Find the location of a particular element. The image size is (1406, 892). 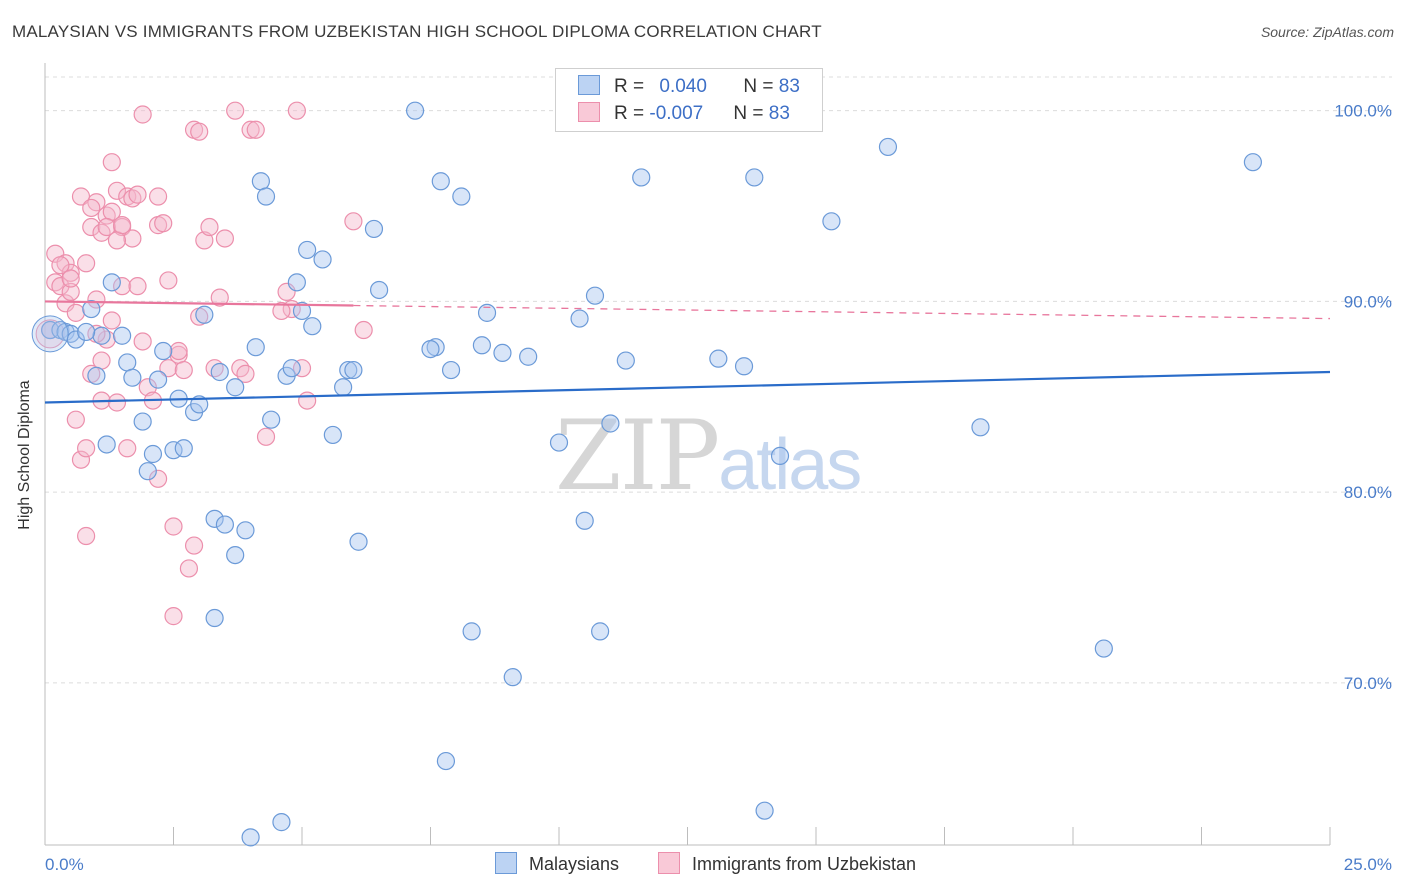

uzbekistan-trend-line-solid is located at coordinates (199, 303).